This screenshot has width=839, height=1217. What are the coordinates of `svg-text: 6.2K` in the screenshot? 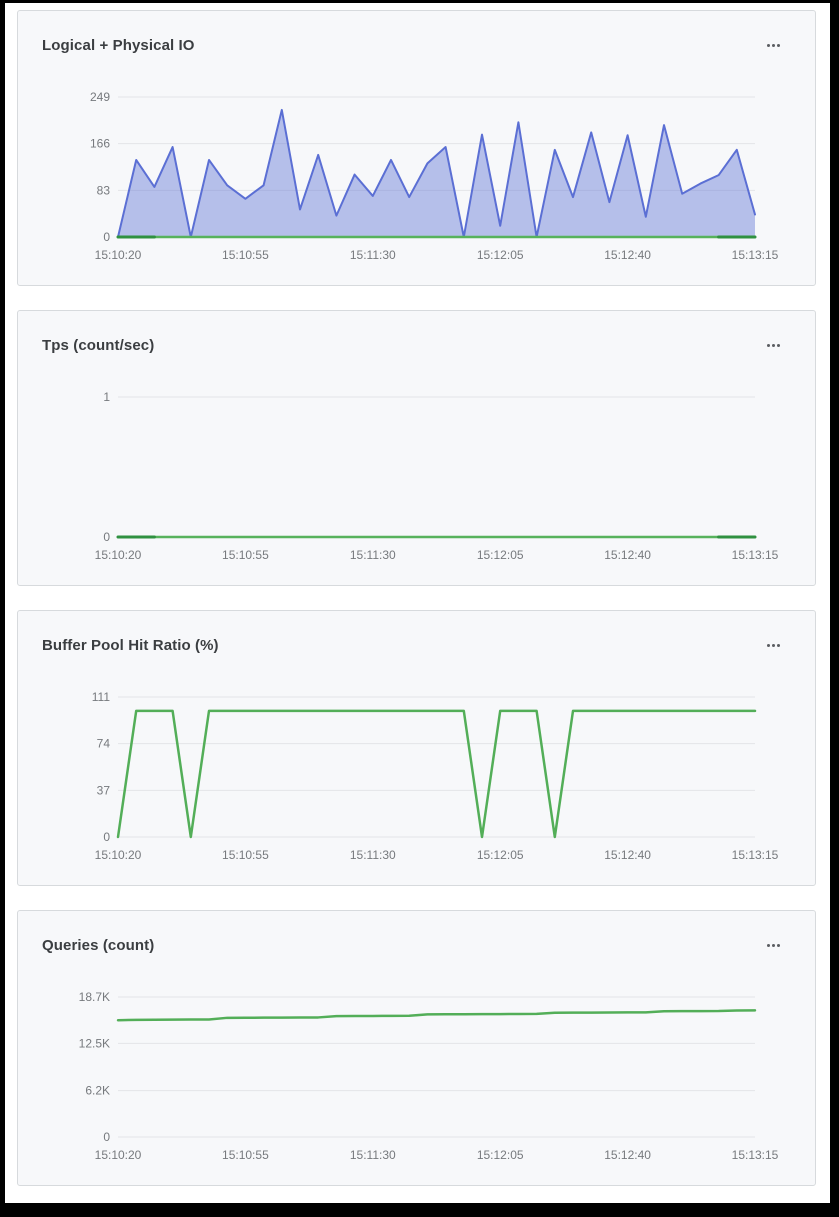 It's located at (97, 1091).